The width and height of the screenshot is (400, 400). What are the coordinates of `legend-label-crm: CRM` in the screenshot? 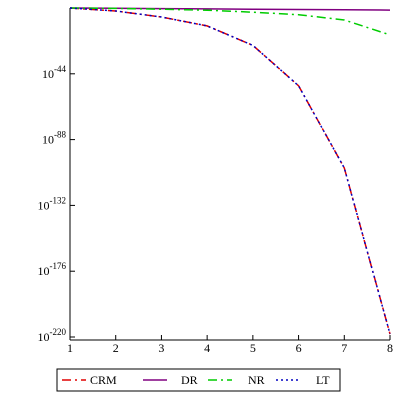 It's located at (103, 380).